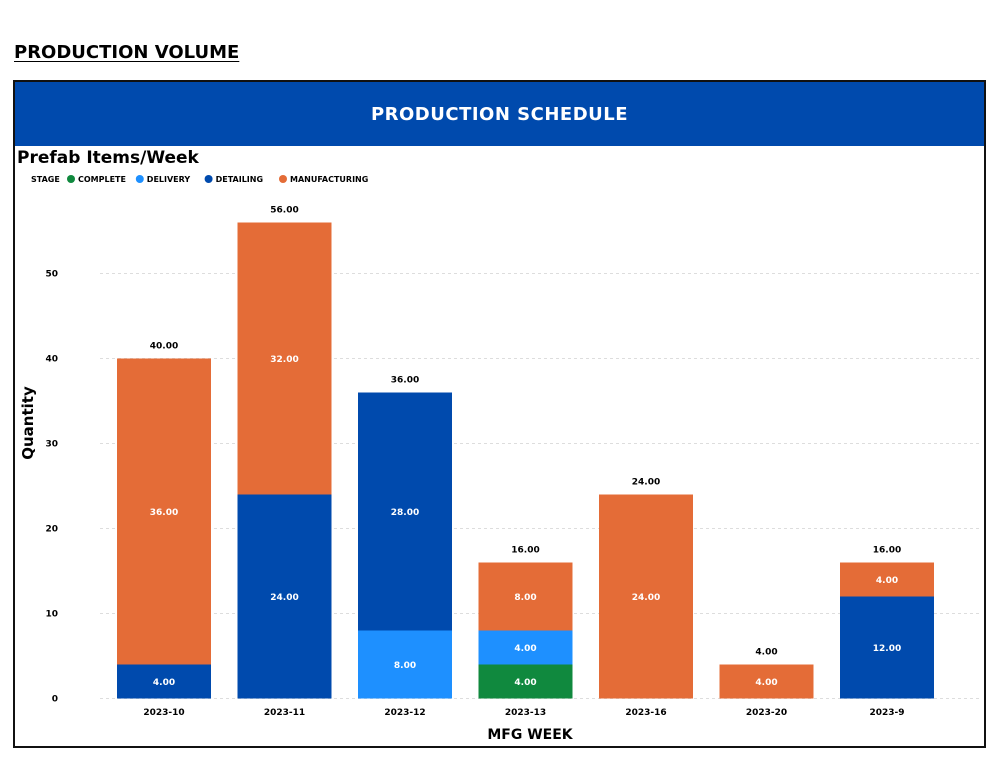 The image size is (1000, 784). Describe the element at coordinates (208, 179) in the screenshot. I see `legend-swatch-detailing` at that location.